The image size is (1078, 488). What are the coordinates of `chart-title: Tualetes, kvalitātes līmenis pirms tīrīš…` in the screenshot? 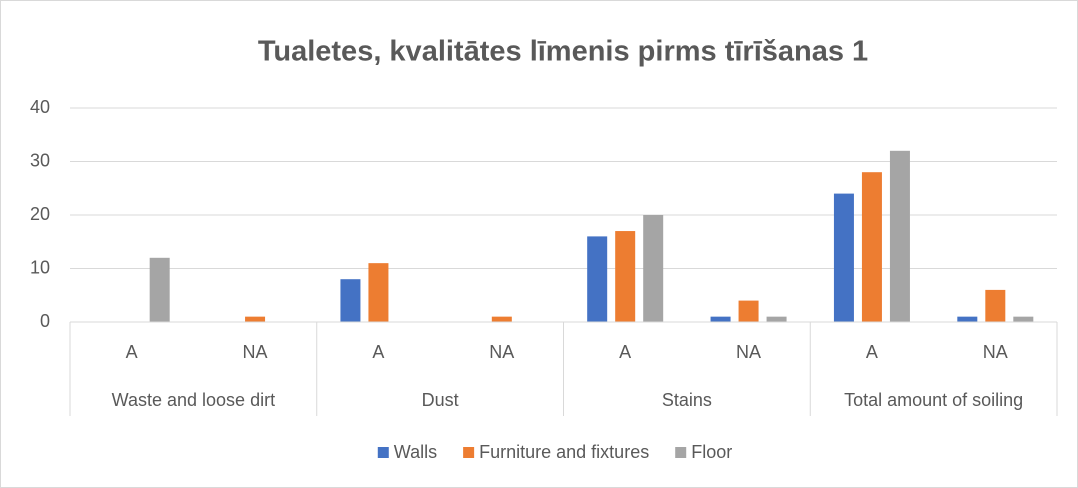 It's located at (563, 52).